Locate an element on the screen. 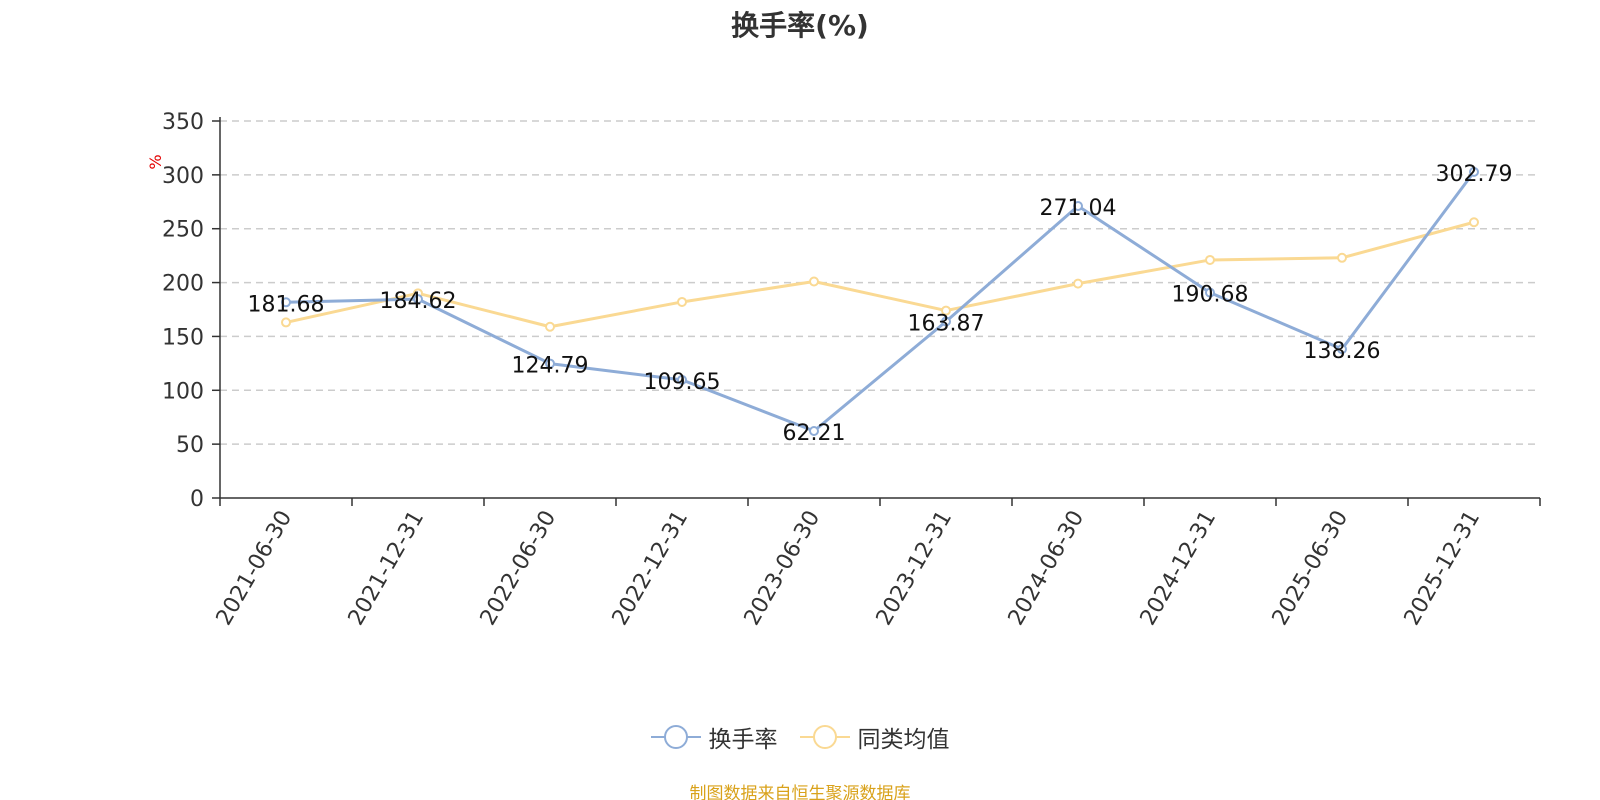 The width and height of the screenshot is (1600, 800). legend-item-turnover: 换手率 is located at coordinates (714, 737).